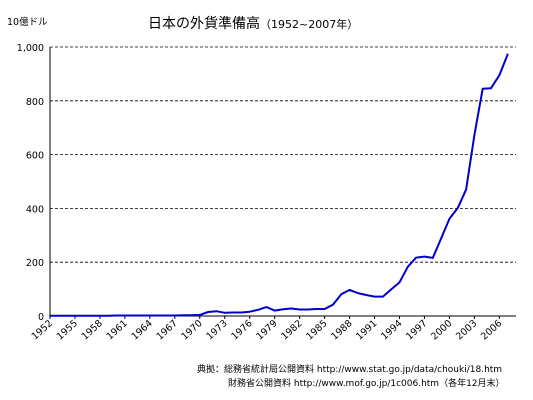 This screenshot has height=400, width=533. I want to click on x-tick-label: 2006, so click(491, 330).